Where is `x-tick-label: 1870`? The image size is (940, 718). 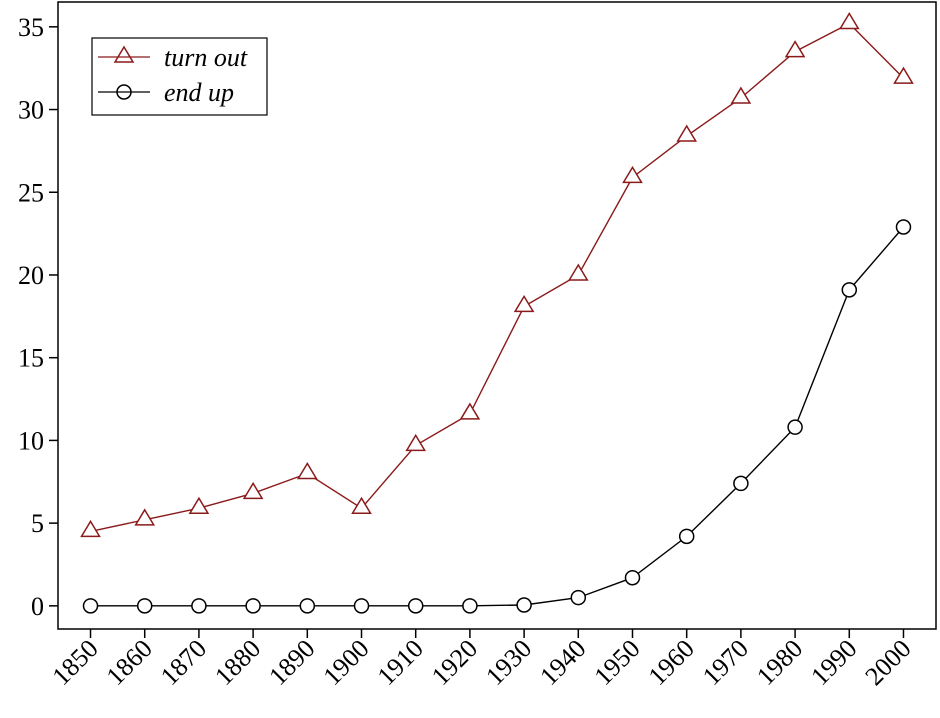
x-tick-label: 1870 is located at coordinates (183, 662).